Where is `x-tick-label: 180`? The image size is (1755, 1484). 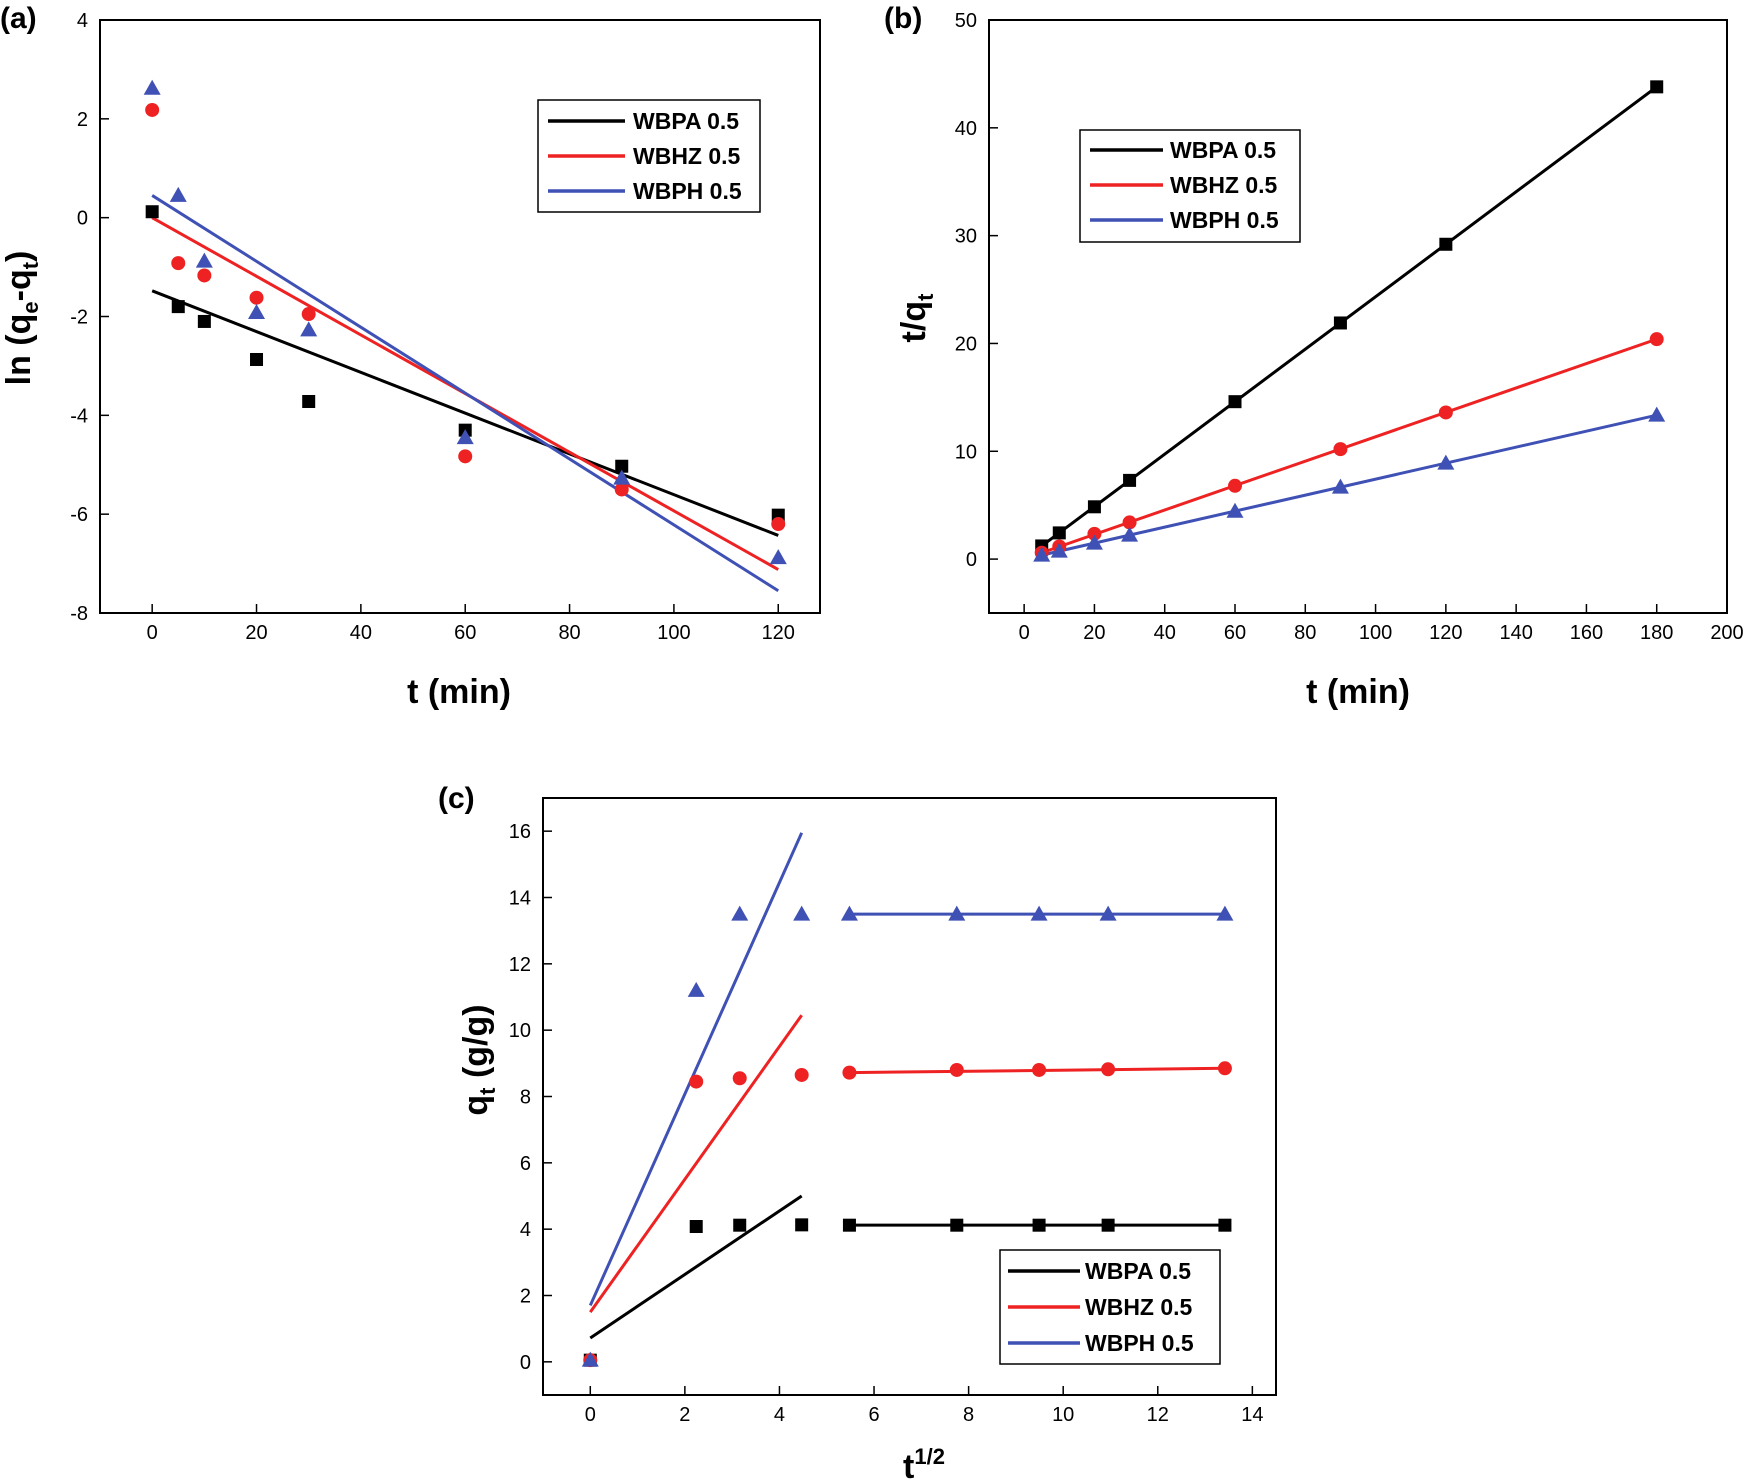
x-tick-label: 180 is located at coordinates (1656, 633).